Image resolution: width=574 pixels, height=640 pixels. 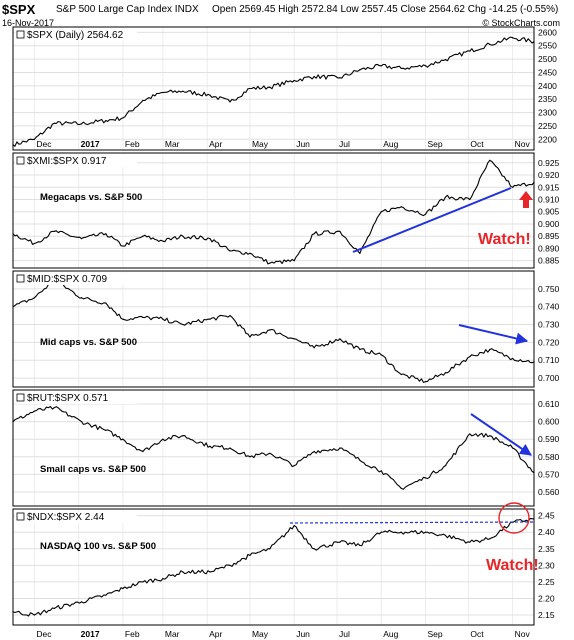 I want to click on month-axis-top-label: Mar, so click(x=172, y=144).